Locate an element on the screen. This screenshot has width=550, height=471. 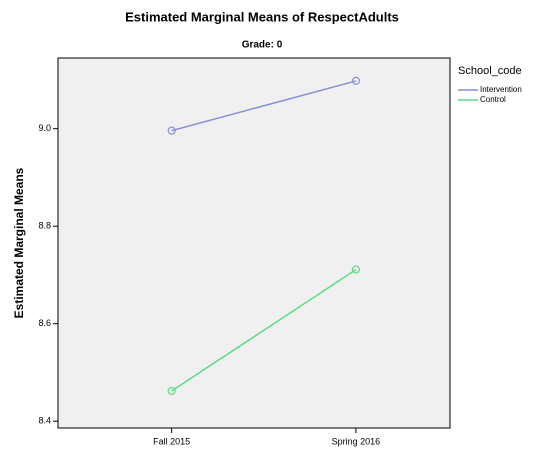
legend-label: Control is located at coordinates (493, 99).